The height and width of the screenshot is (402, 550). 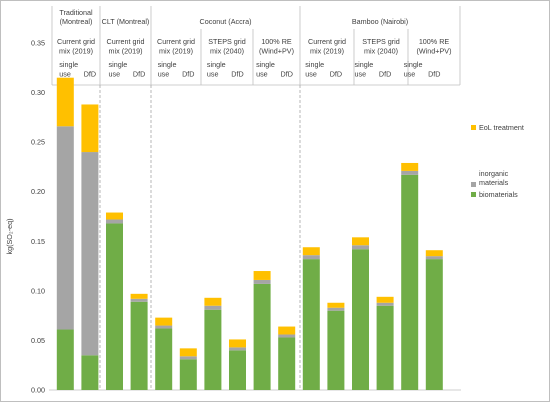 I want to click on y-tick-label: 0.20, so click(x=38, y=191).